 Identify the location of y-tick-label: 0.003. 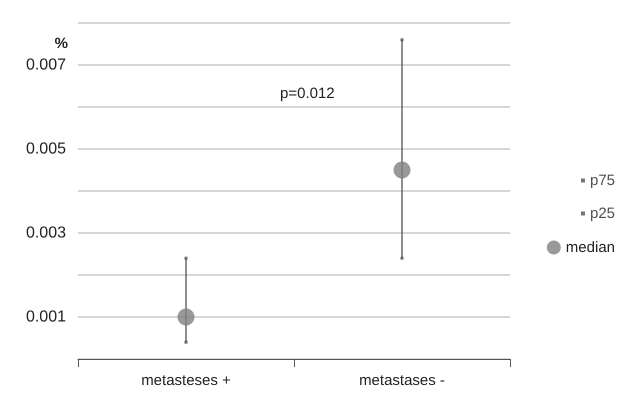
(46, 233).